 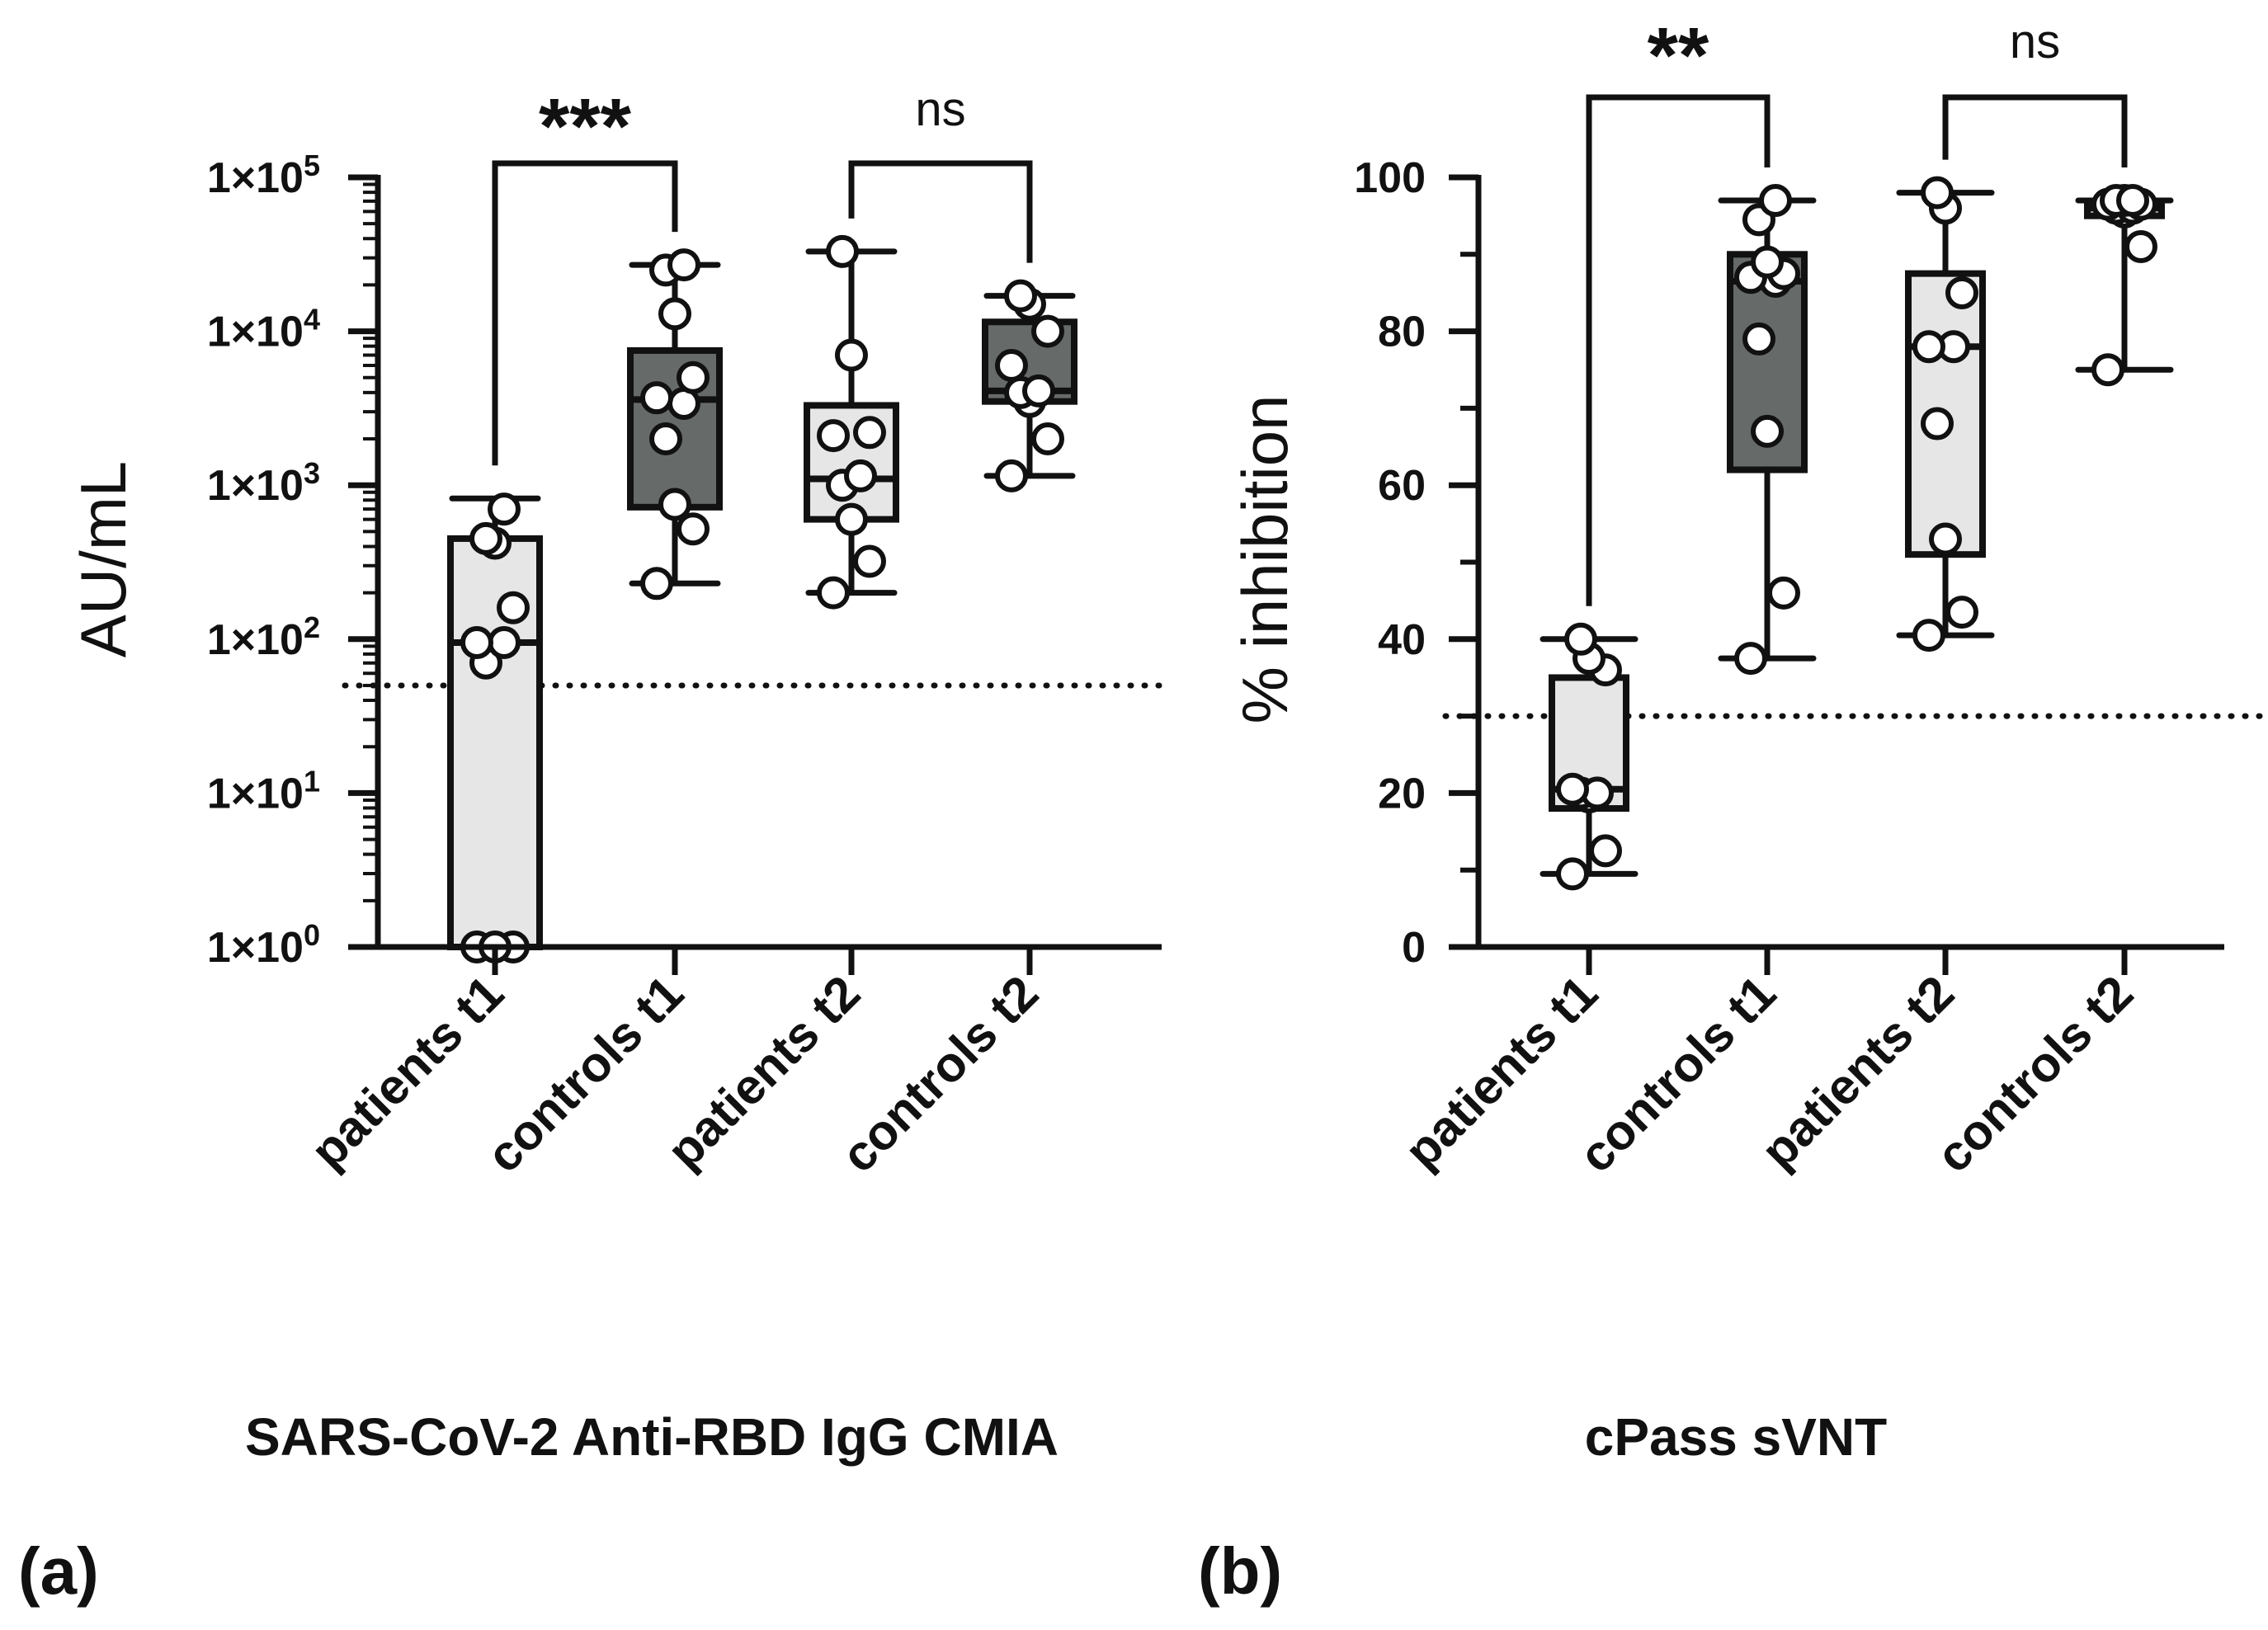 I want to click on panel-b-significance: ** ns, so click(x=1857, y=309).